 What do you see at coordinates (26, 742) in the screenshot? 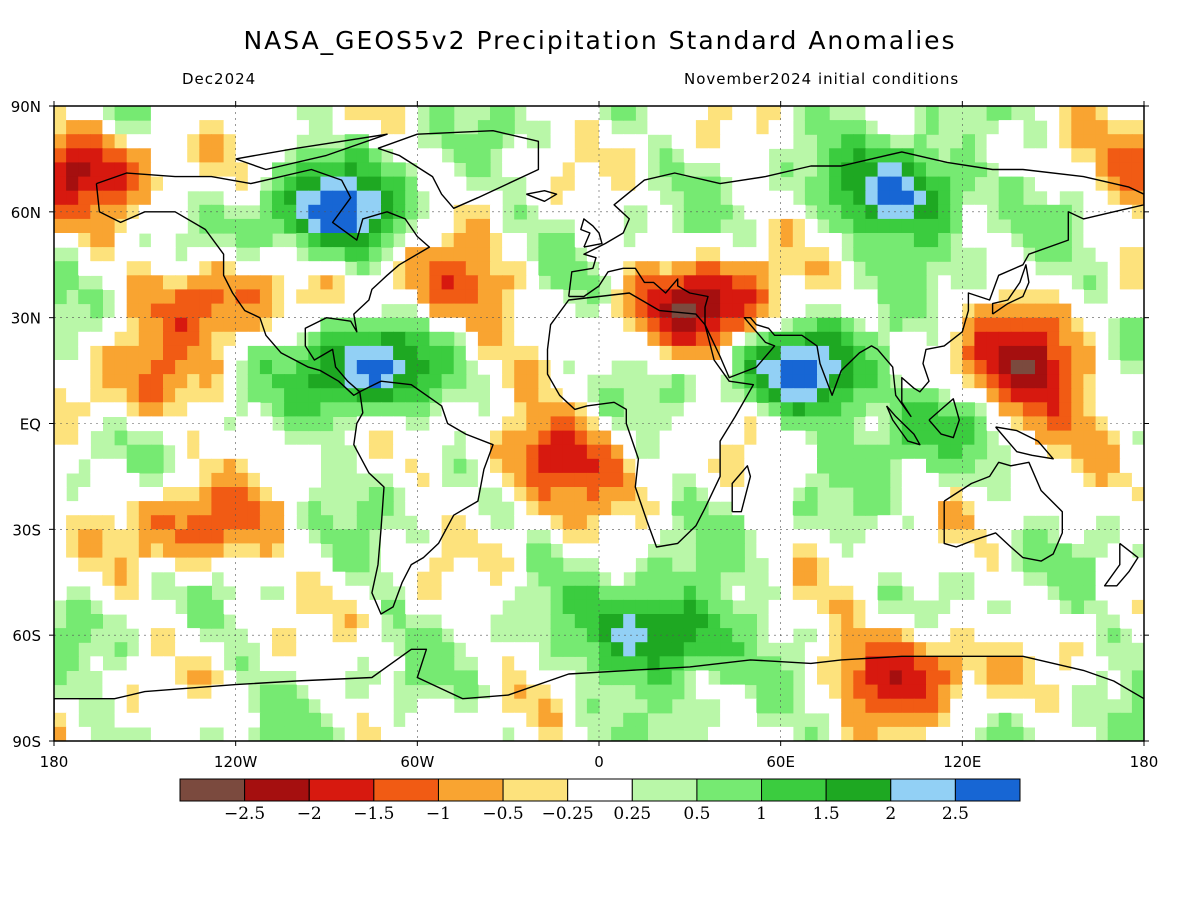
I see `lat-label: 90S` at bounding box center [26, 742].